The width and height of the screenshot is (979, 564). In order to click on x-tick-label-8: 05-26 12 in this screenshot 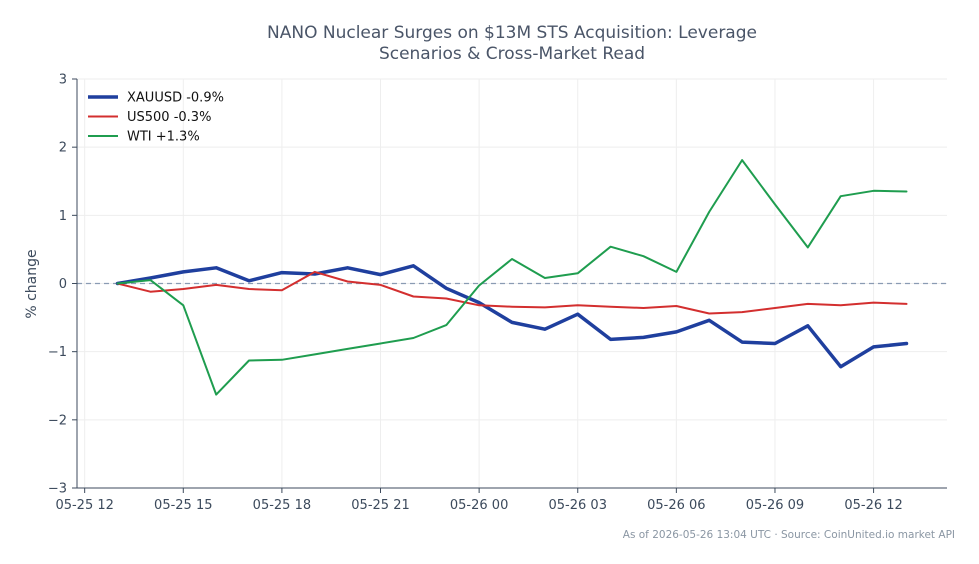, I will do `click(873, 505)`.